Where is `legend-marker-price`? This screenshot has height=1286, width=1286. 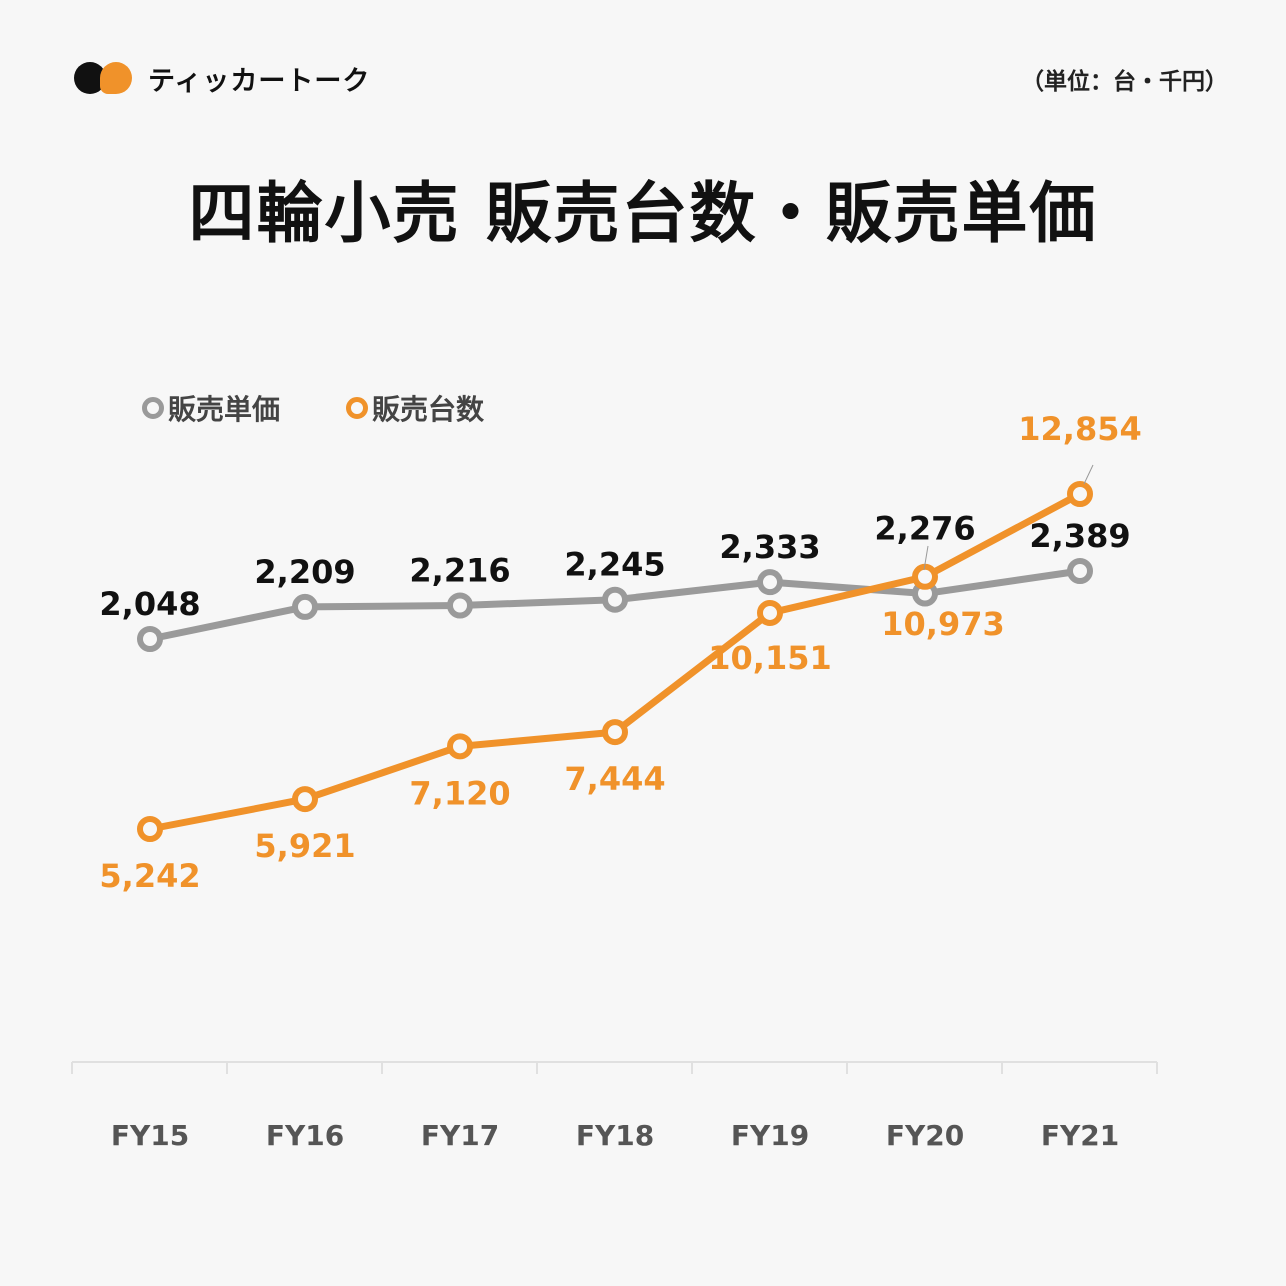
legend-marker-price is located at coordinates (153, 408).